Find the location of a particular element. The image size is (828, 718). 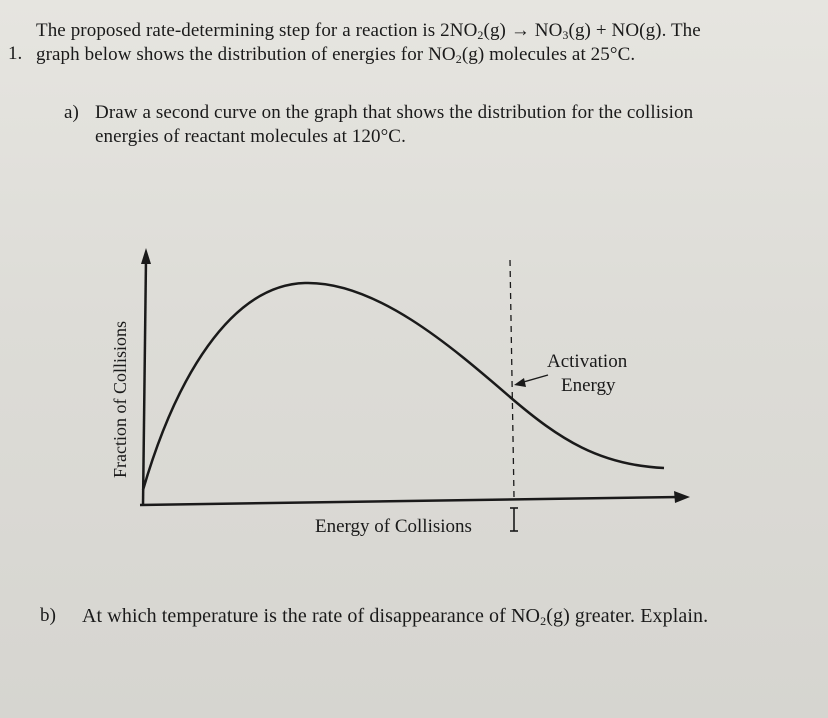

part-a-label: a) is located at coordinates (71, 112).